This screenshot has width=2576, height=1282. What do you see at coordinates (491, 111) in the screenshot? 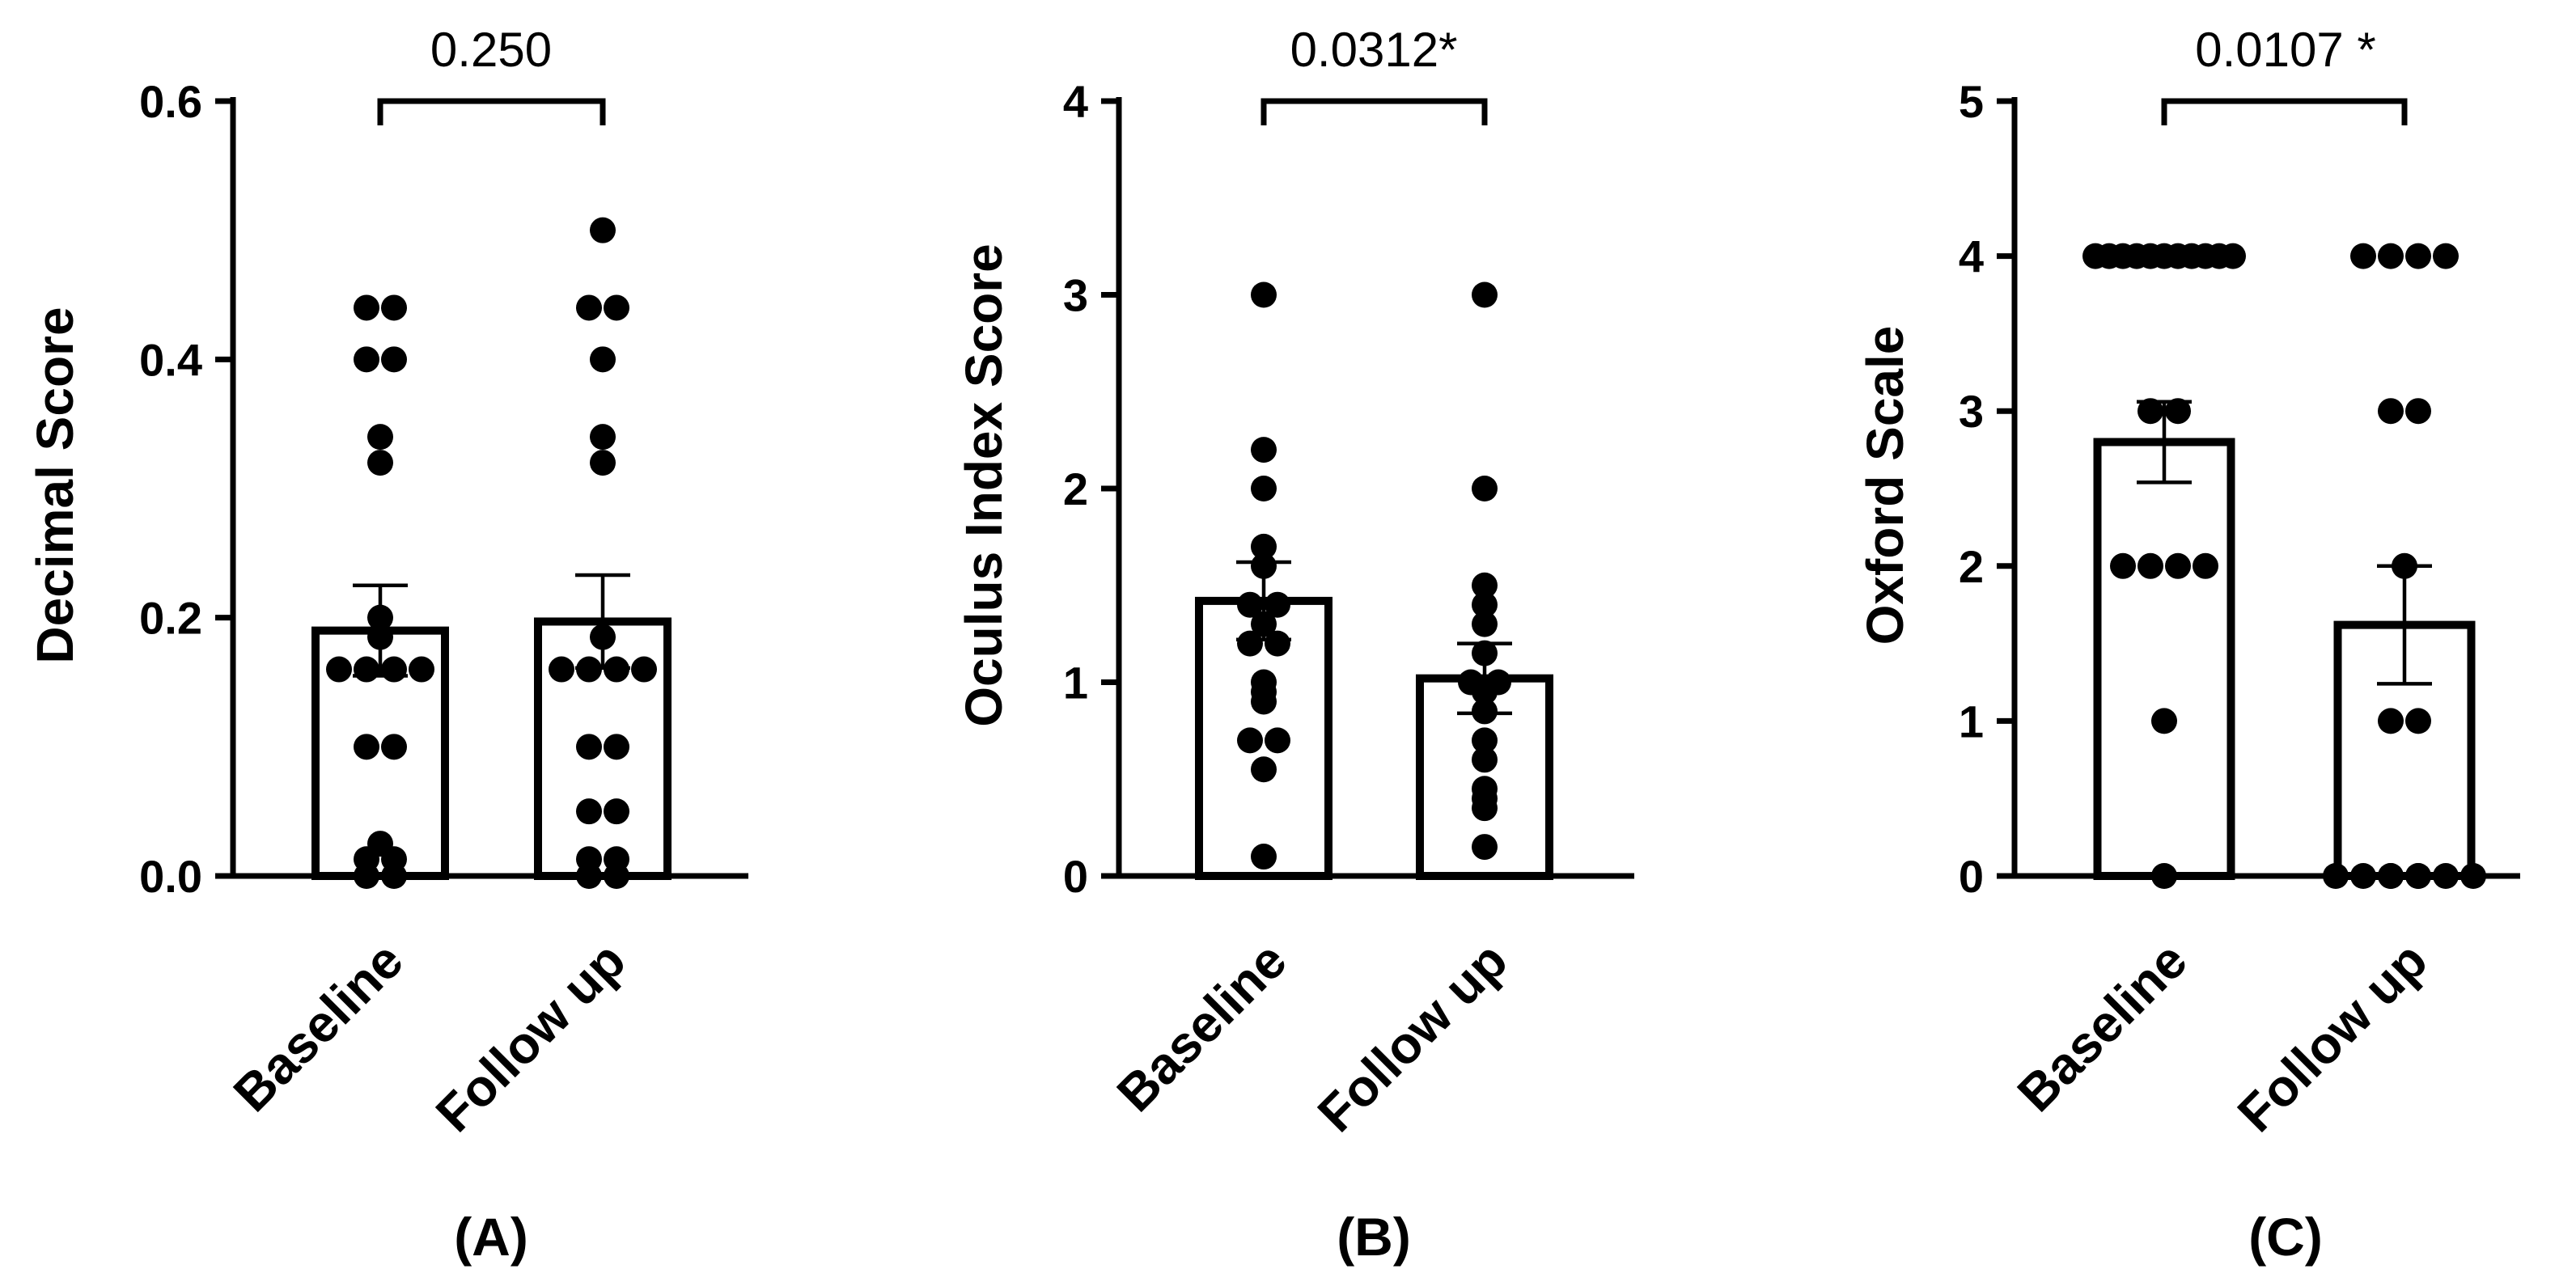
I see `panel-a-significance-bracket` at bounding box center [491, 111].